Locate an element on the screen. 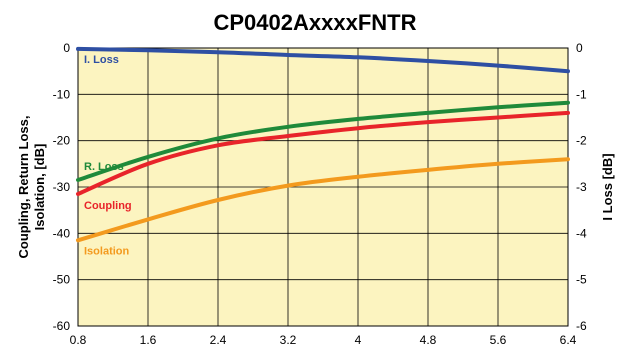 This screenshot has width=630, height=351. y-tick-label: -30 is located at coordinates (62, 187).